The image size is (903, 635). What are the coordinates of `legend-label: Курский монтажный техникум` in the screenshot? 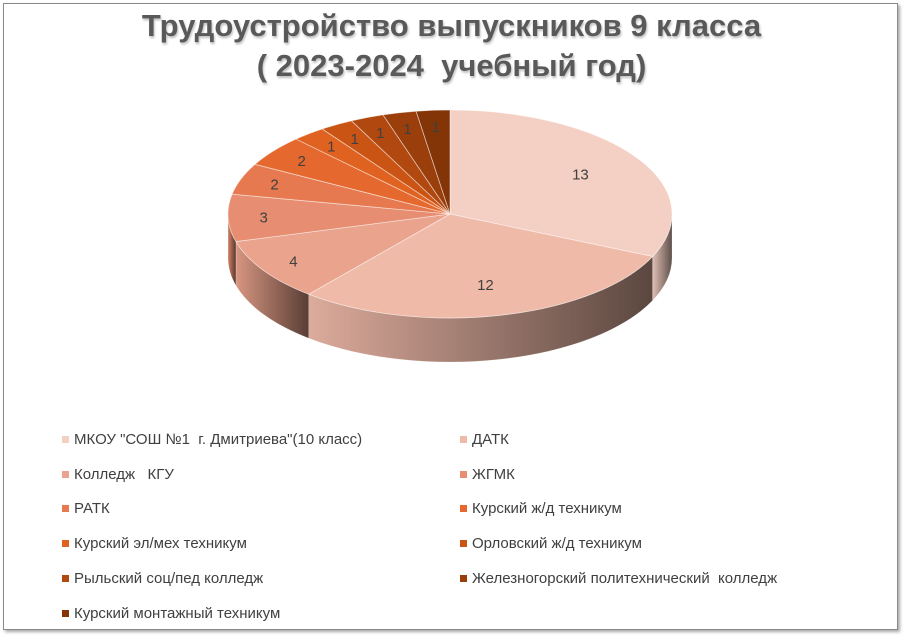 It's located at (177, 613).